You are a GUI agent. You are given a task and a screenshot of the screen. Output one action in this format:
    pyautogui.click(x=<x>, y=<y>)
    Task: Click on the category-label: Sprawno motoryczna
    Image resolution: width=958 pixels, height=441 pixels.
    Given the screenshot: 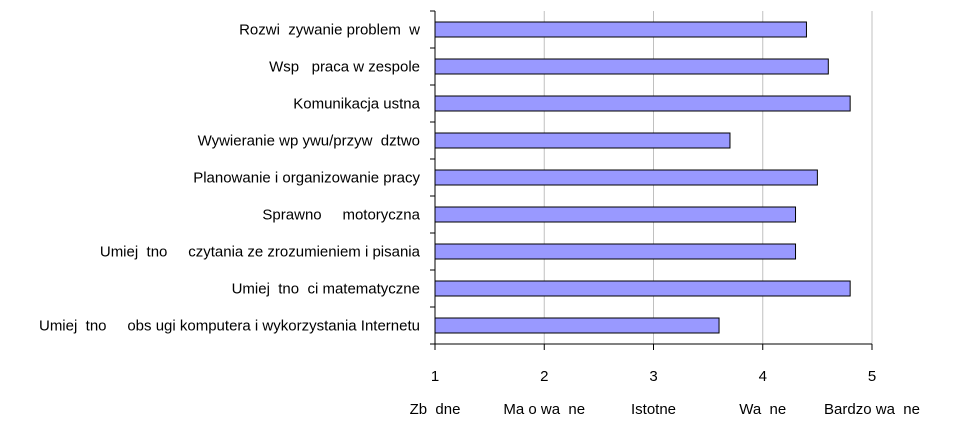 What is the action you would take?
    pyautogui.click(x=341, y=215)
    